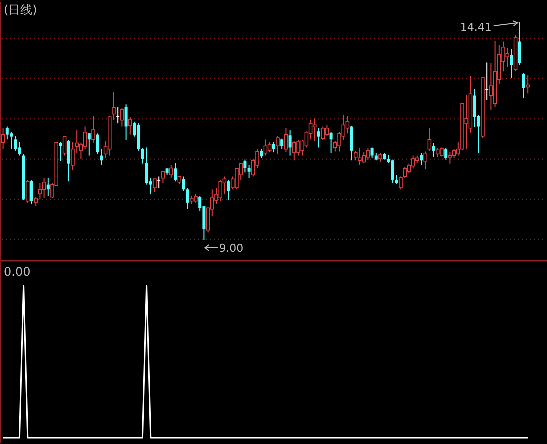 This screenshot has width=547, height=444. I want to click on text: 9.00, so click(231, 248).